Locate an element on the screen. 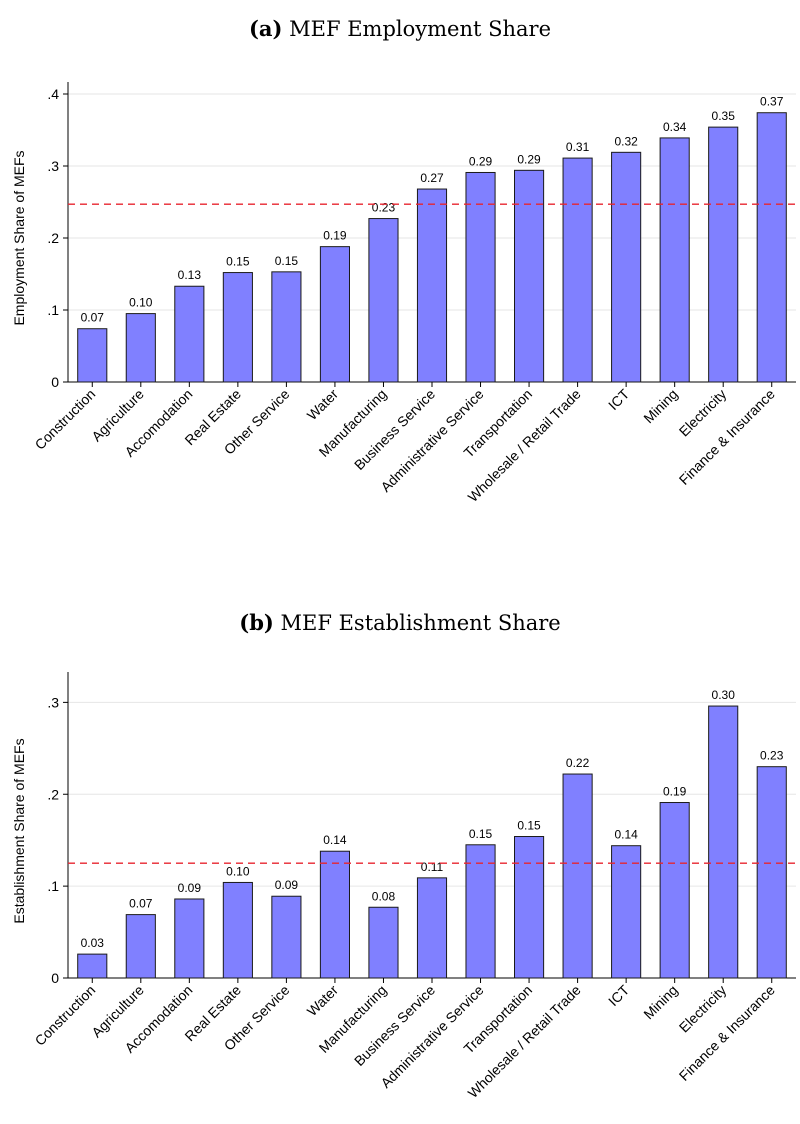 Image resolution: width=800 pixels, height=1124 pixels. panel-a-label: (a) is located at coordinates (265, 28).